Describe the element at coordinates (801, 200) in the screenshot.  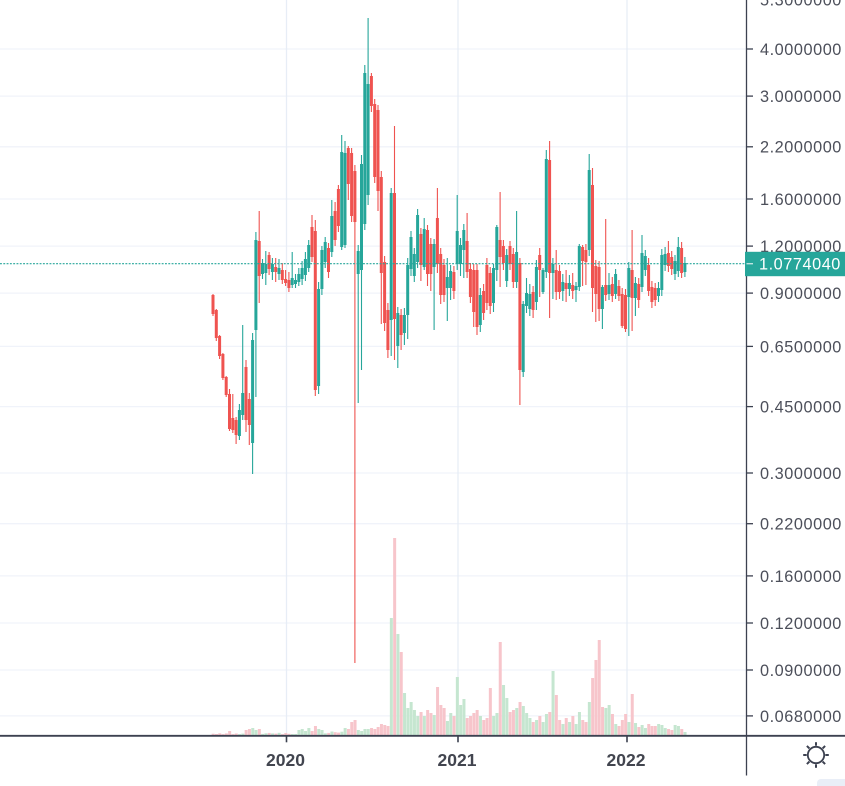
I see `svg-text: 1.6000000` at that location.